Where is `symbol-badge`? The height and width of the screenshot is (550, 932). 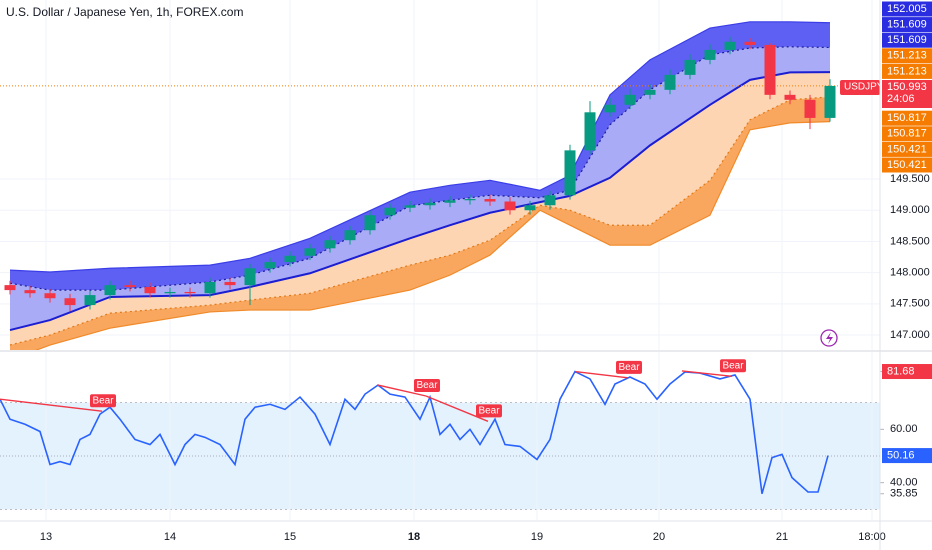
symbol-badge is located at coordinates (860, 87).